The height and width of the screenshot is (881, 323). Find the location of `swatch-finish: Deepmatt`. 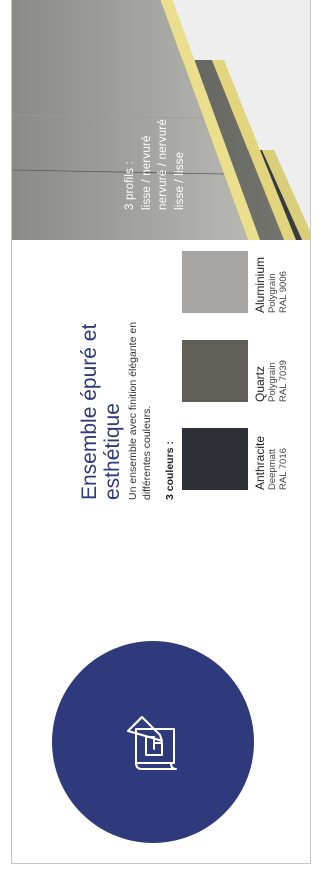

swatch-finish: Deepmatt is located at coordinates (272, 469).